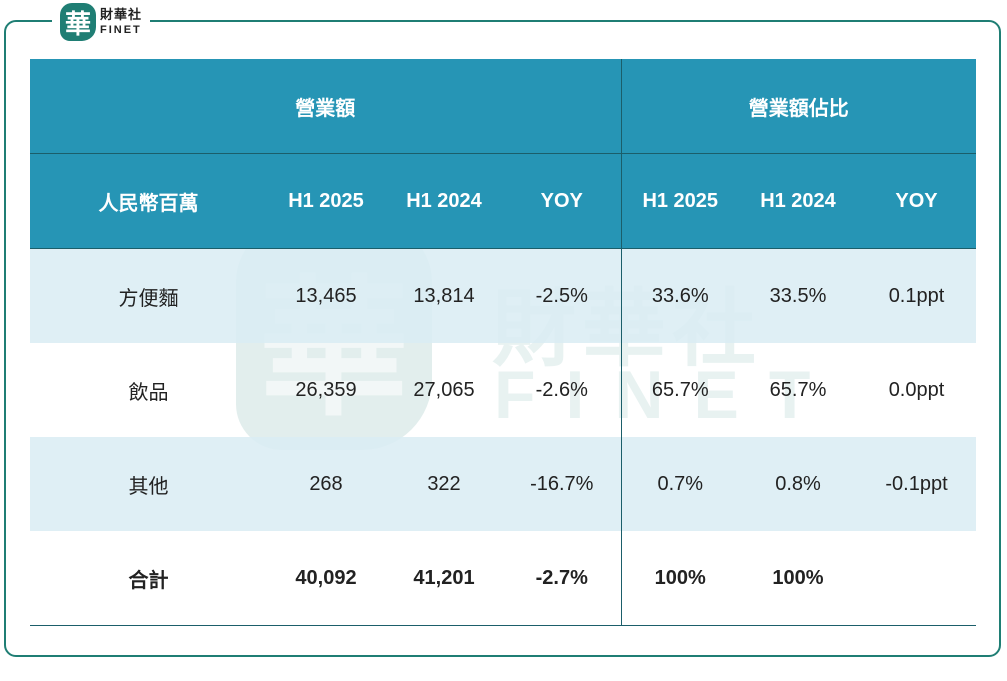 This screenshot has height=681, width=1007. I want to click on column-header-unit: 人民幣百萬, so click(148, 201).